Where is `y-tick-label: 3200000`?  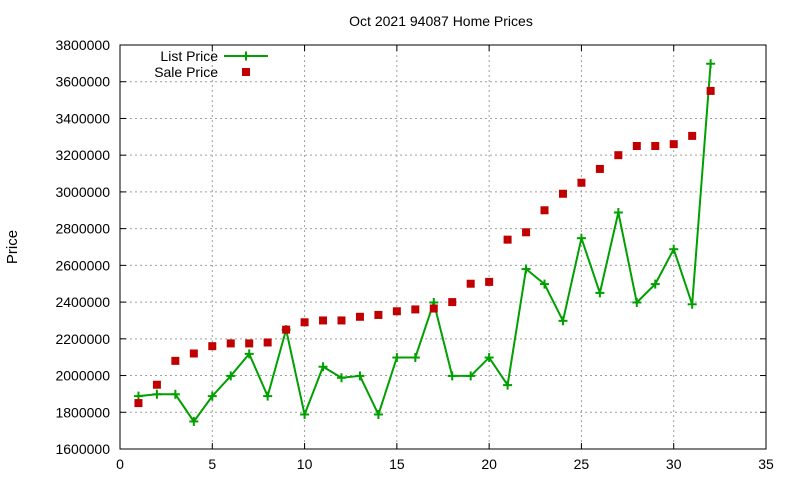
y-tick-label: 3200000 is located at coordinates (82, 155).